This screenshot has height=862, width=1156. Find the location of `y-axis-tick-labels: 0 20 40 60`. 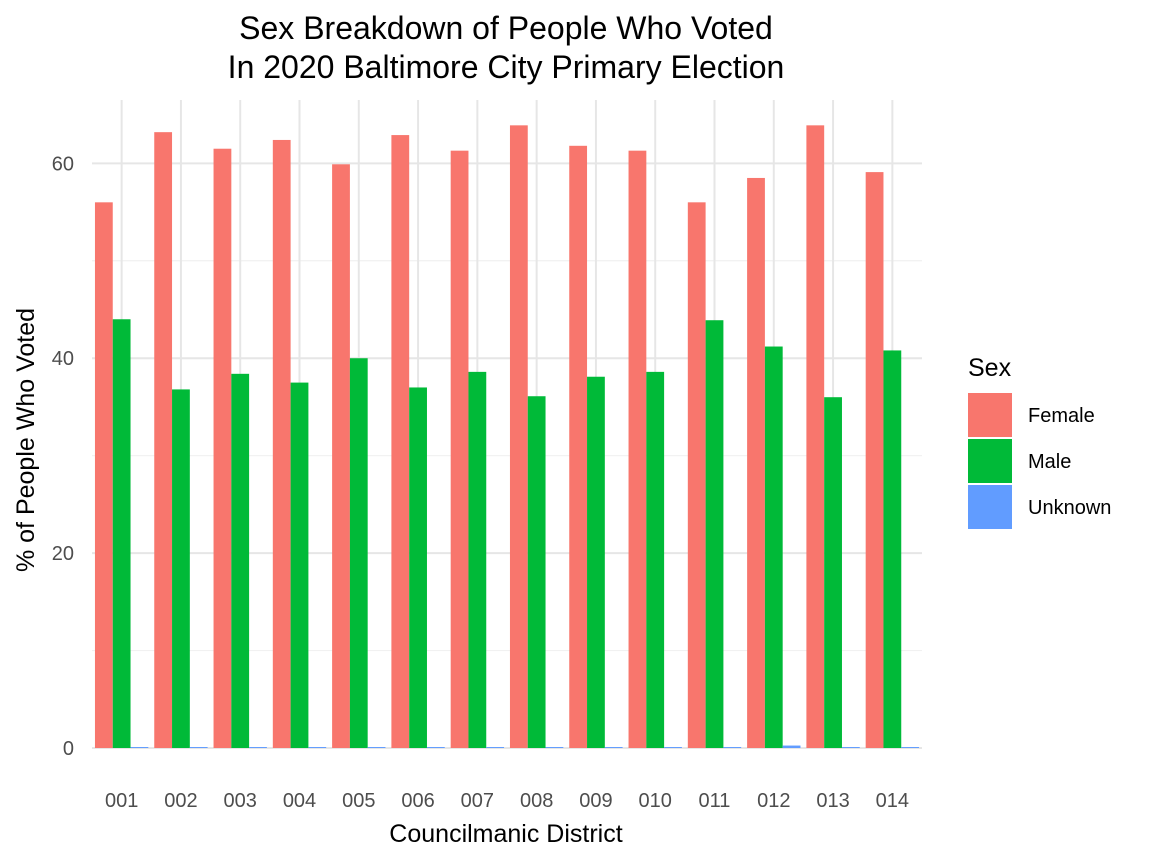

y-axis-tick-labels: 0 20 40 60 is located at coordinates (63, 456).